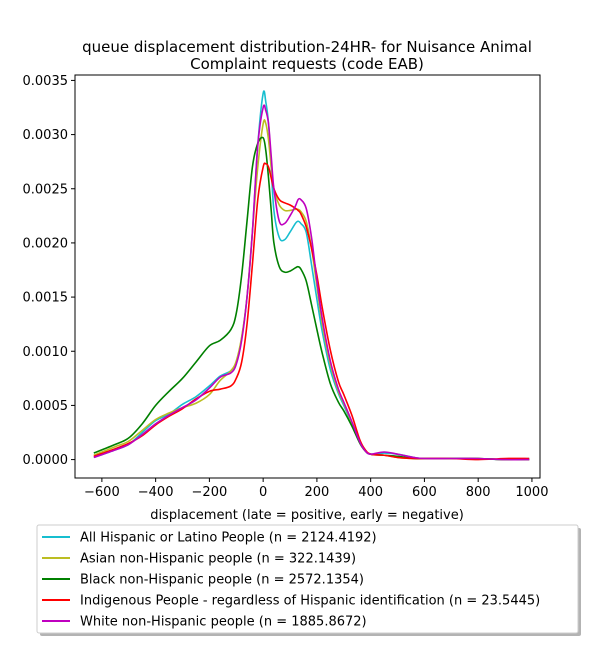 This screenshot has height=650, width=600. What do you see at coordinates (46, 135) in the screenshot?
I see `y-tick-label: 0.0030` at bounding box center [46, 135].